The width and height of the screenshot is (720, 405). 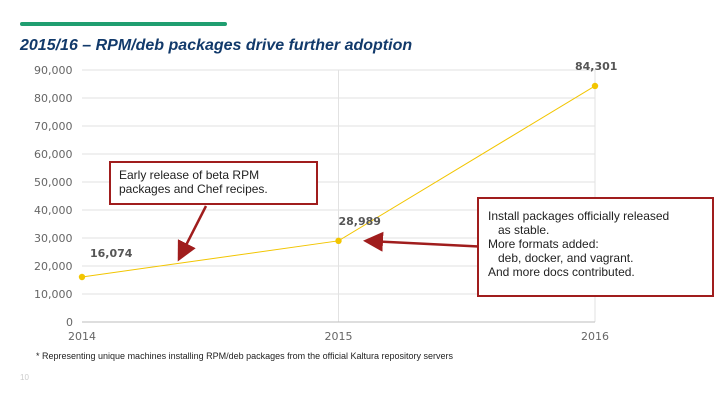 I want to click on y-tick-label: 80,000, so click(x=53, y=98).